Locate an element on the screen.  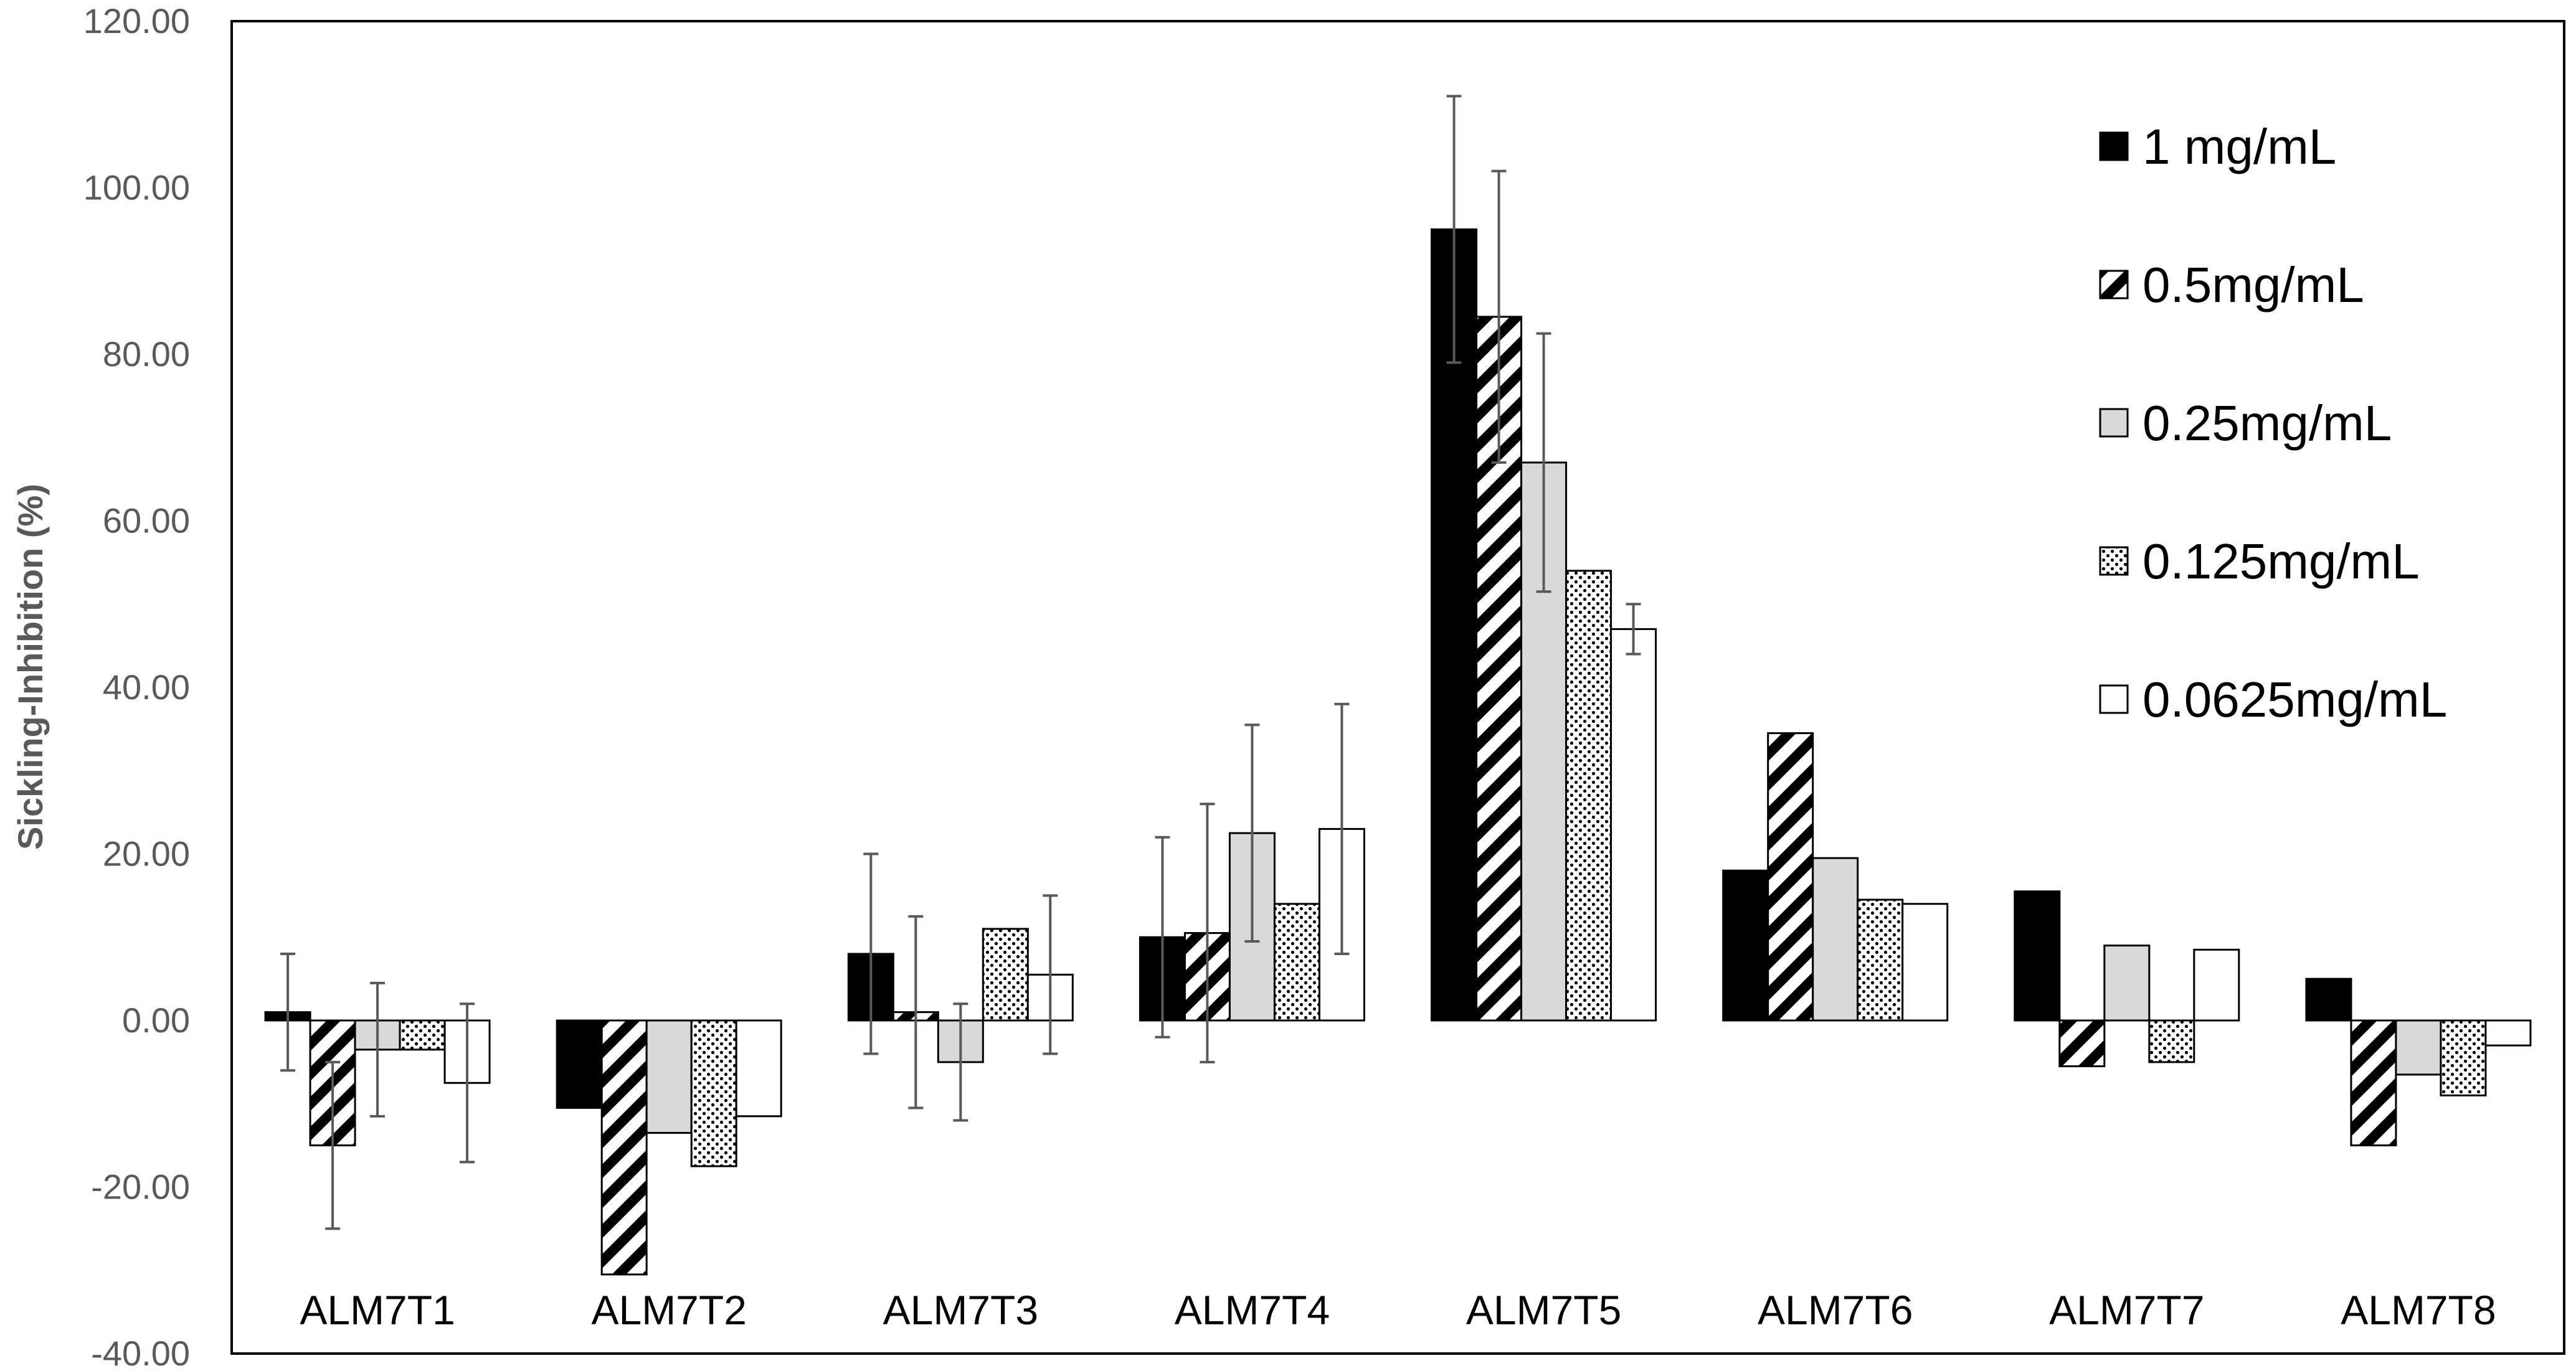
y-tick-label: 20.00 is located at coordinates (146, 854).